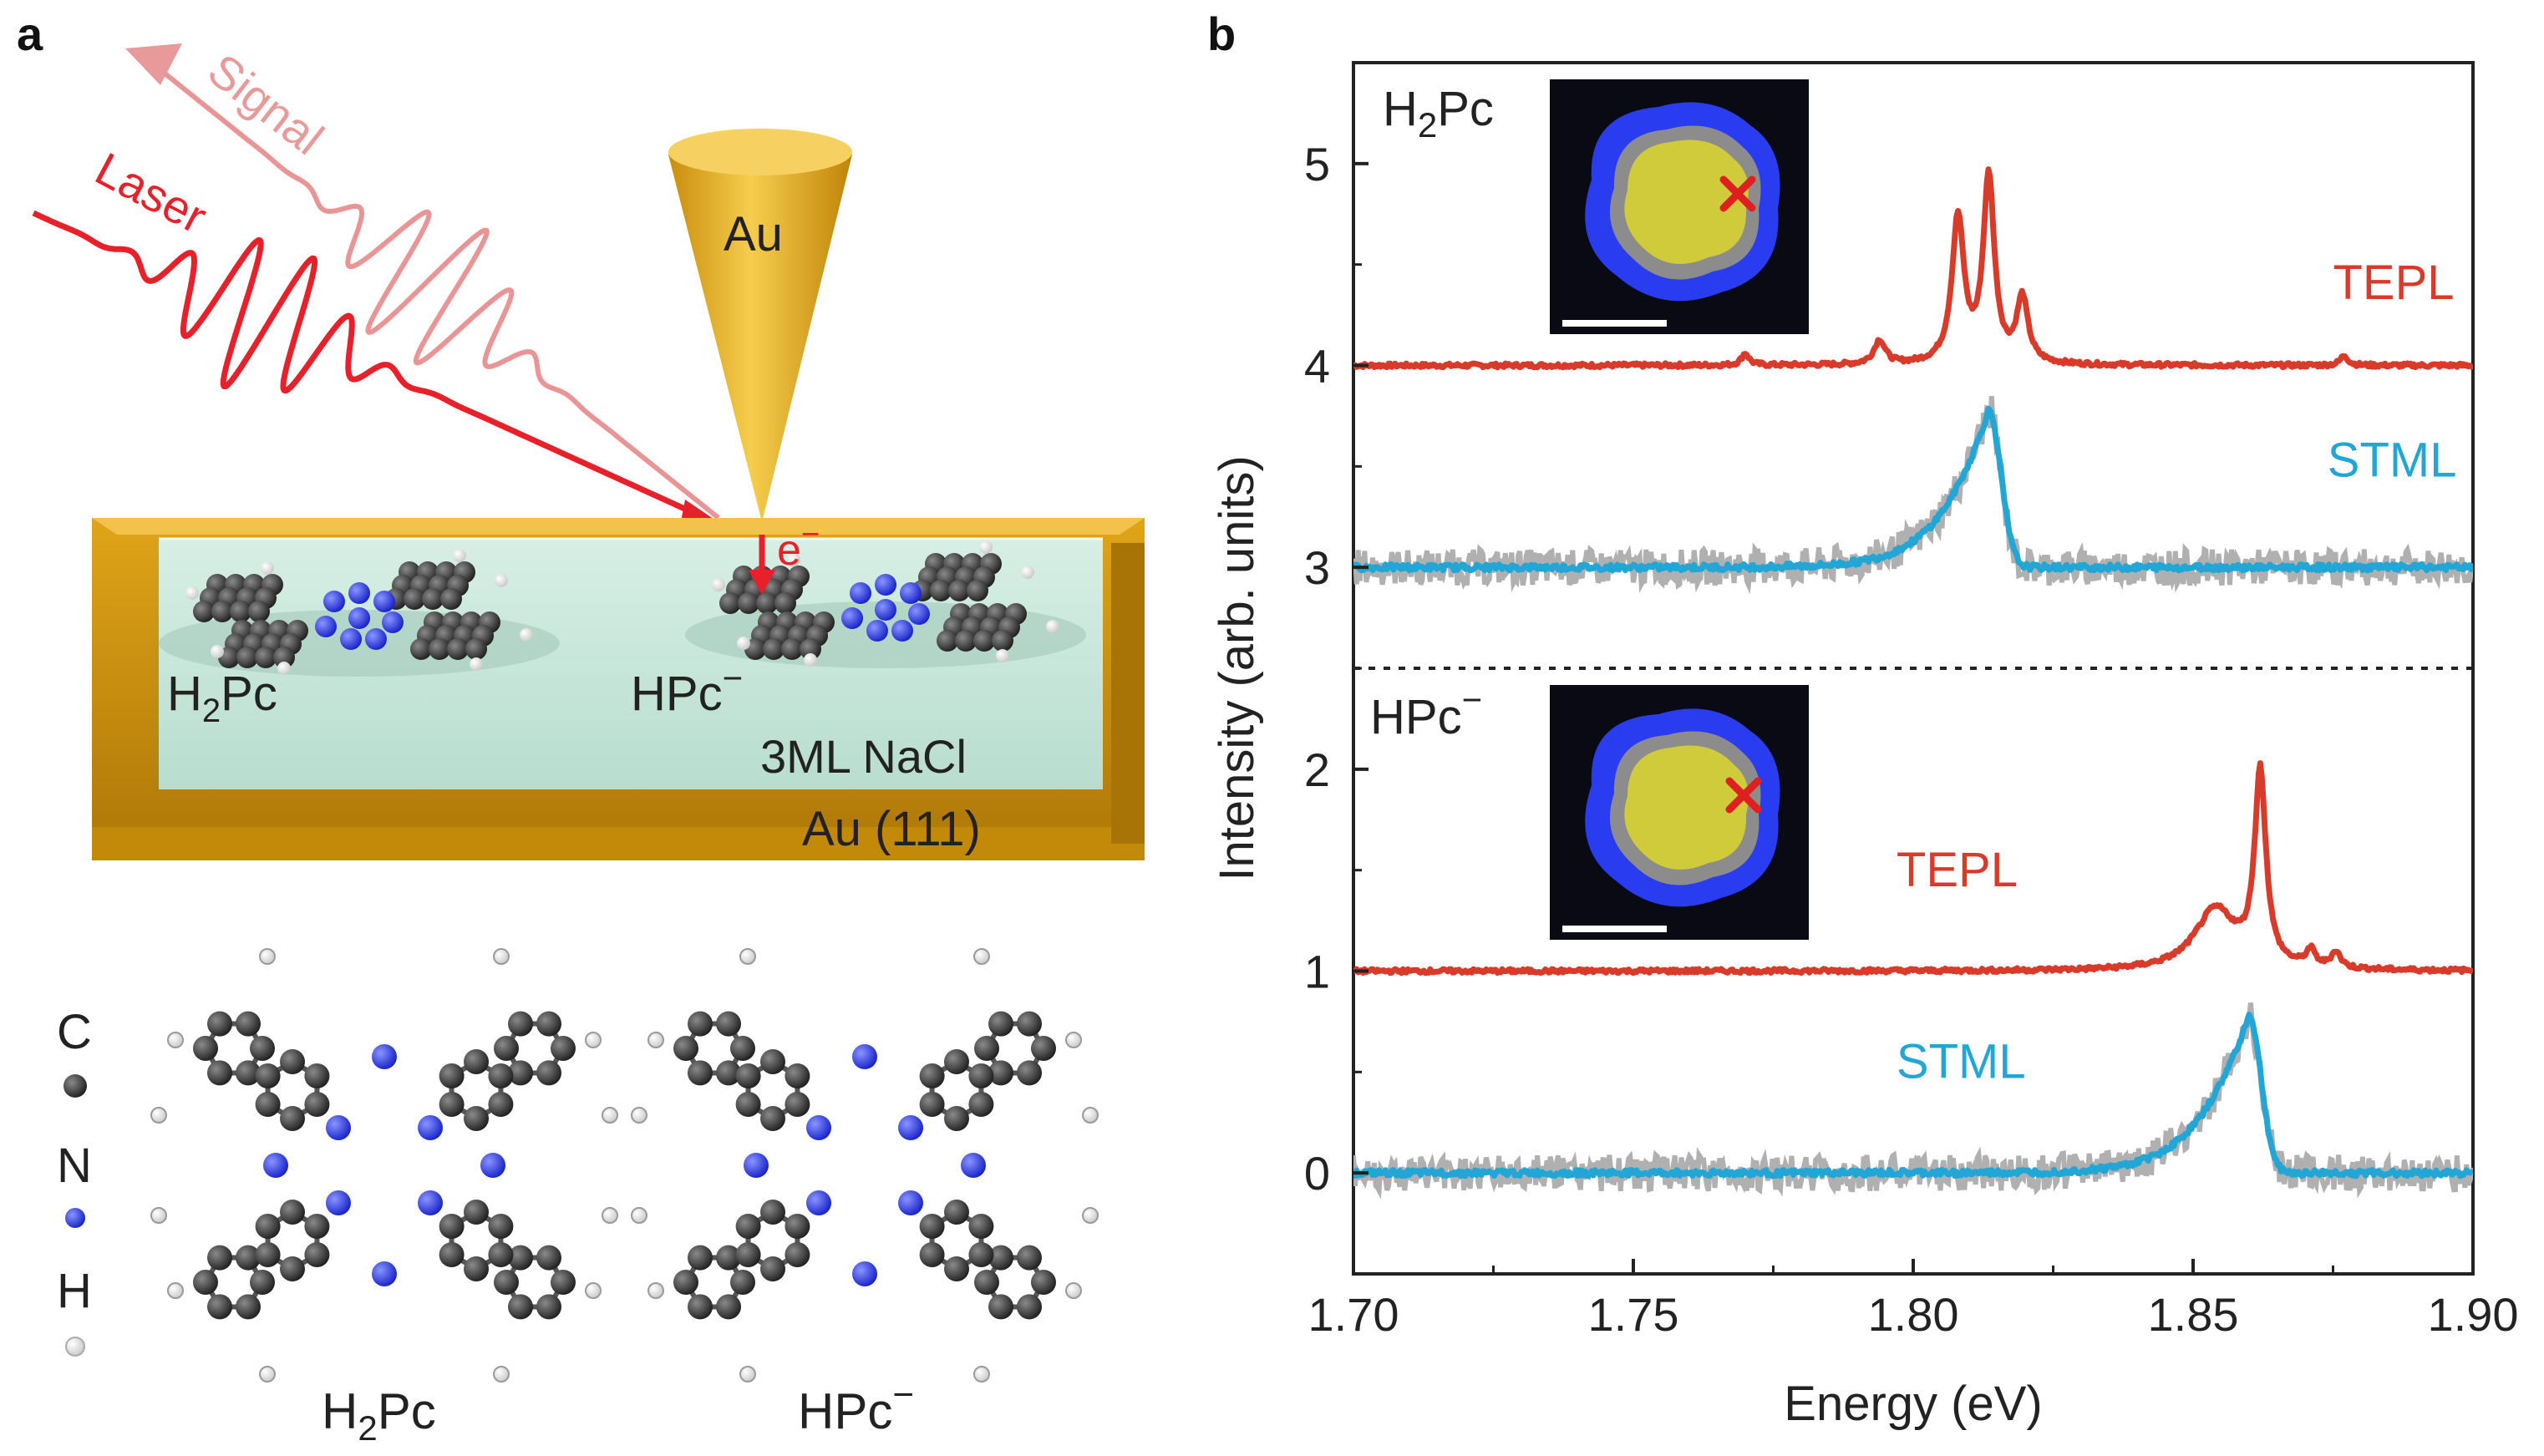 This screenshot has width=2544, height=1456. I want to click on h2pc-surface-molecule, so click(359, 613).